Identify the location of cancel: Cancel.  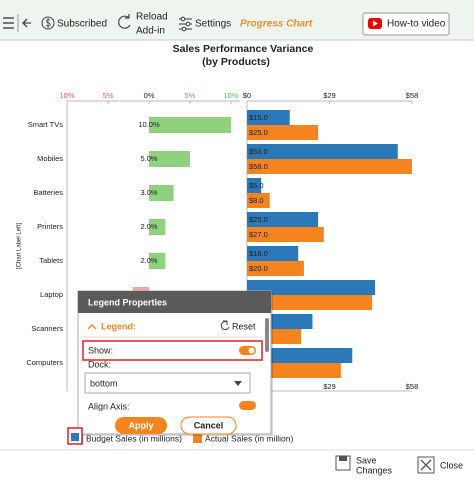
(209, 425).